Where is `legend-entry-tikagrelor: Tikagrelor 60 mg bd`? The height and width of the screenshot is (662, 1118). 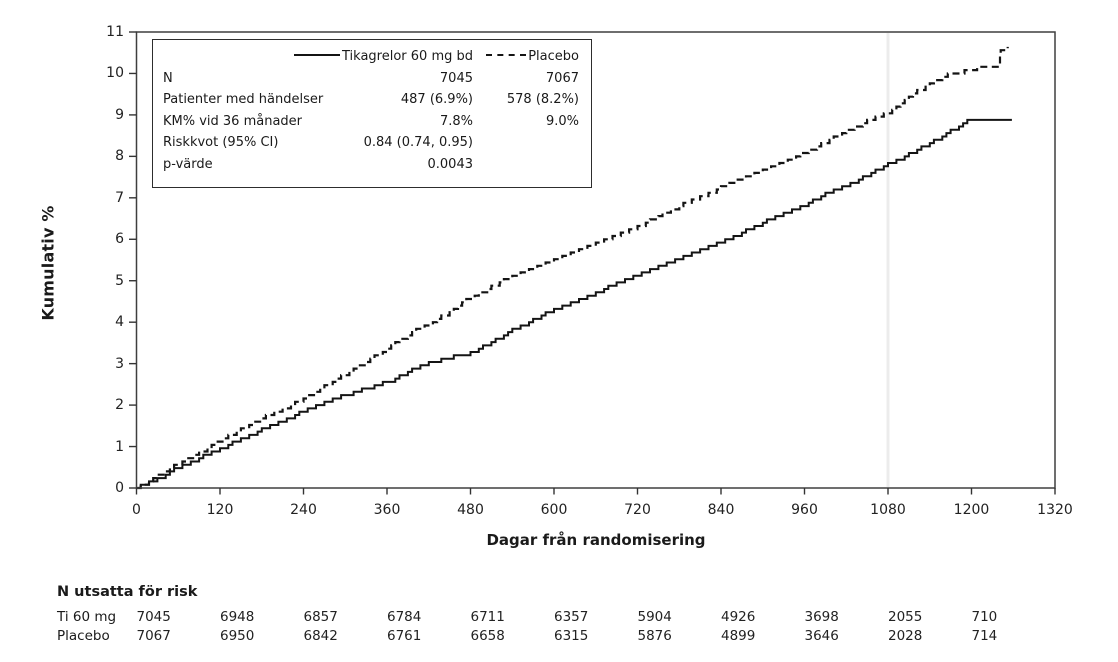
legend-entry-tikagrelor: Tikagrelor 60 mg bd is located at coordinates (383, 57).